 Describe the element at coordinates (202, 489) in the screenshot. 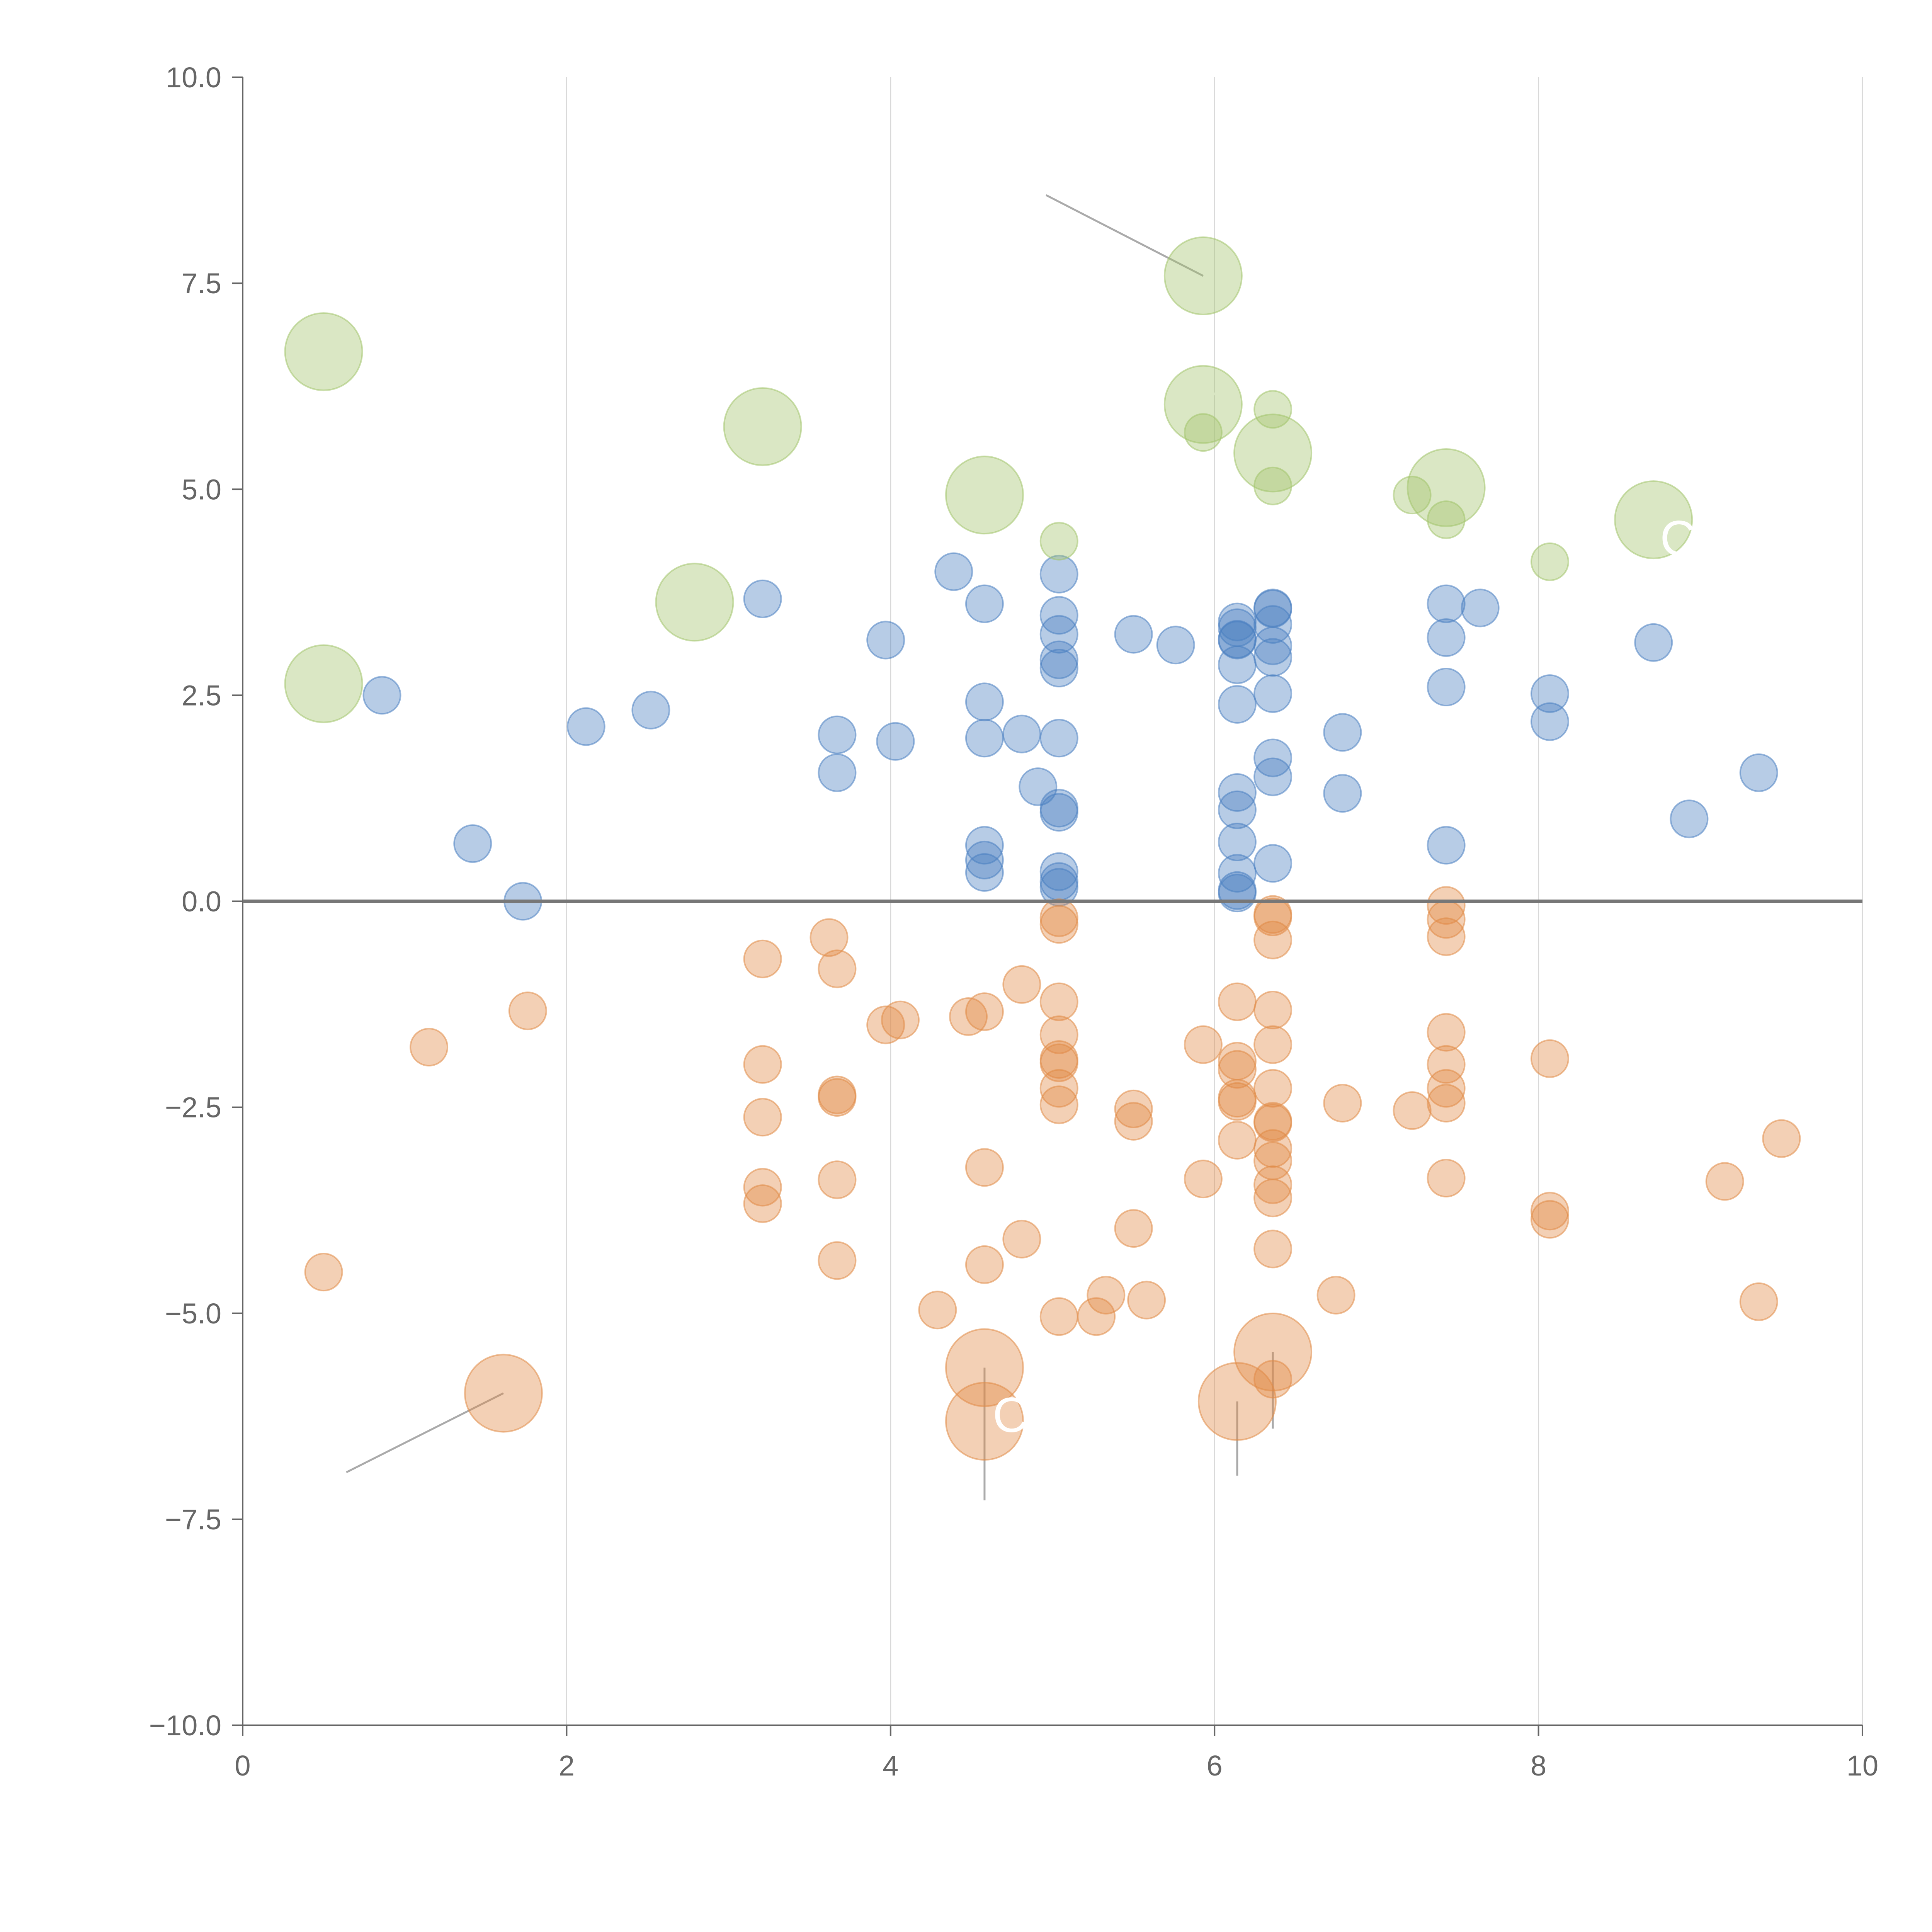

I see `y-tick-label: 5.0` at that location.